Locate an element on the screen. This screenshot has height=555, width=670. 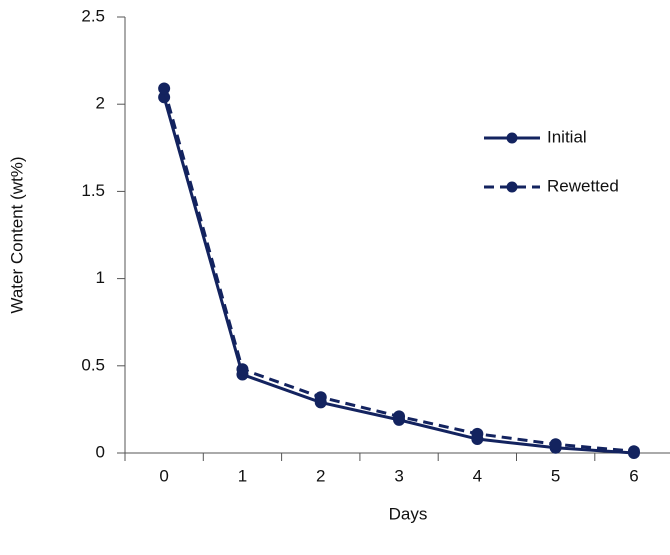
y-tick-label: 2.5 is located at coordinates (93, 15).